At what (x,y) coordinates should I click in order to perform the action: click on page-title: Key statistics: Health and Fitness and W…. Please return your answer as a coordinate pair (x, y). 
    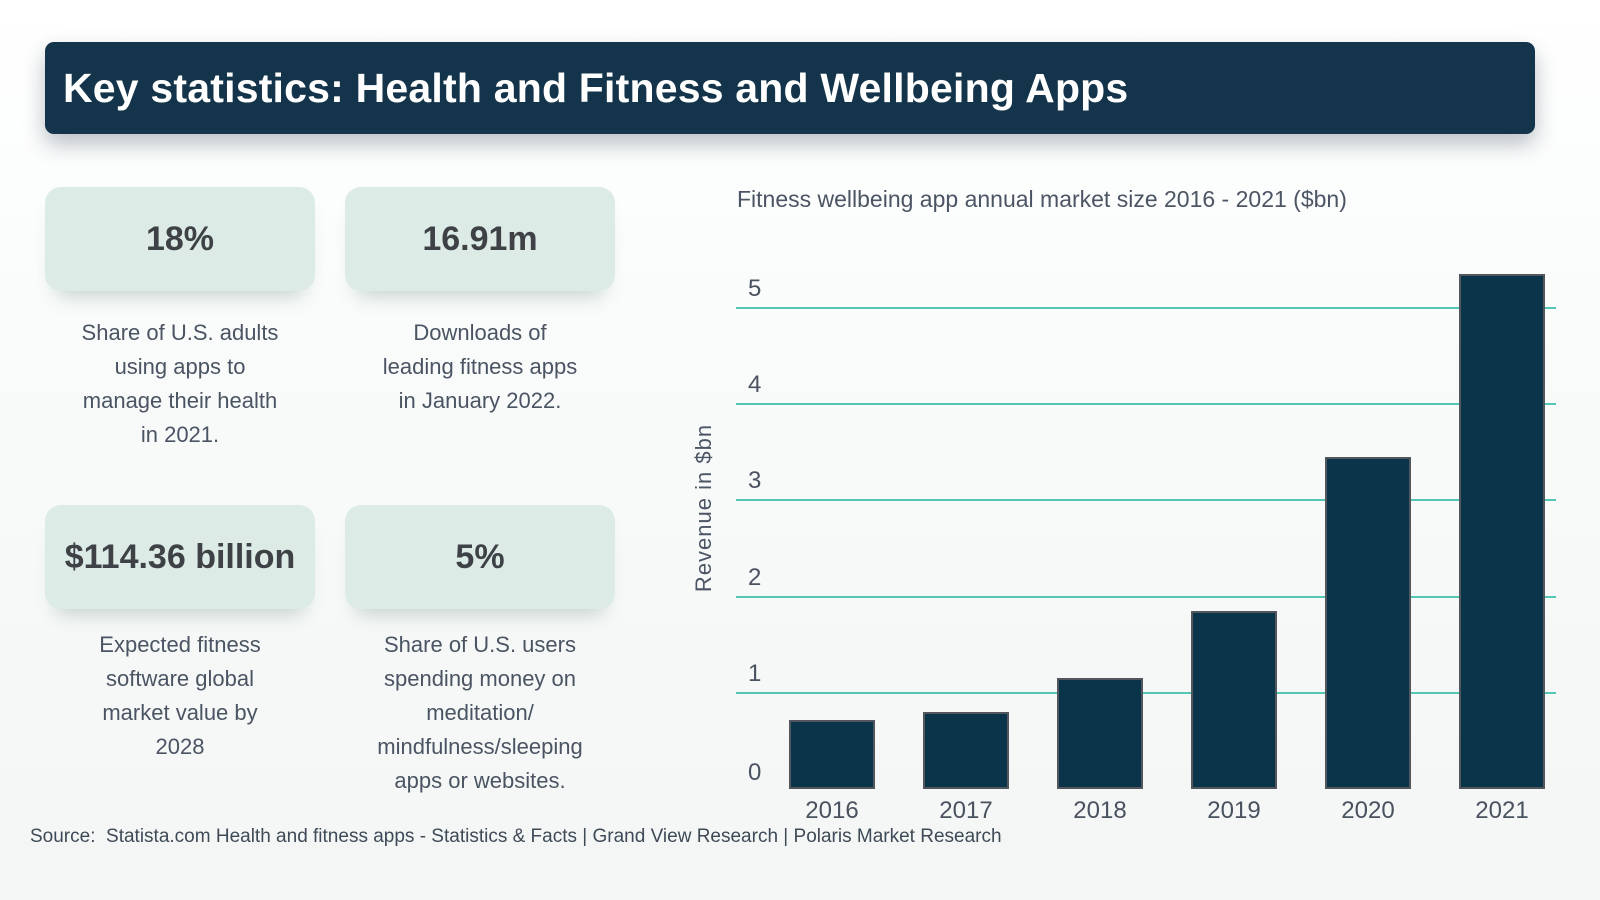
    Looking at the image, I should click on (596, 87).